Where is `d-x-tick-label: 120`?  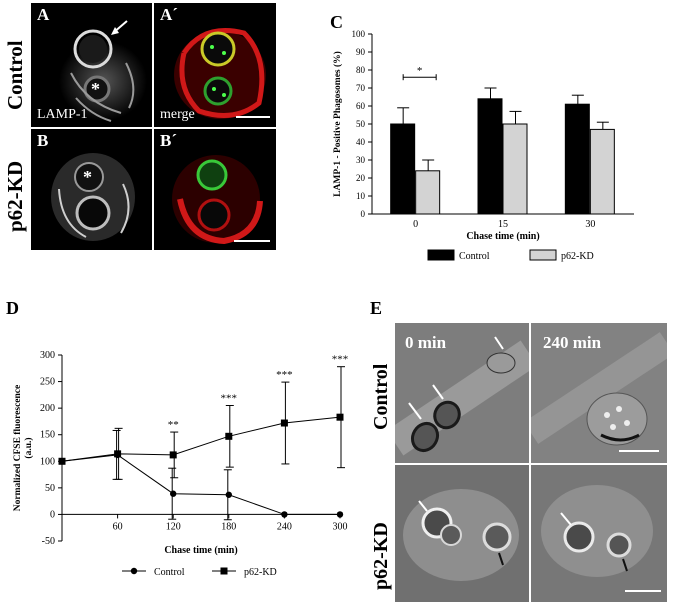
d-x-tick-label: 120 is located at coordinates (173, 526).